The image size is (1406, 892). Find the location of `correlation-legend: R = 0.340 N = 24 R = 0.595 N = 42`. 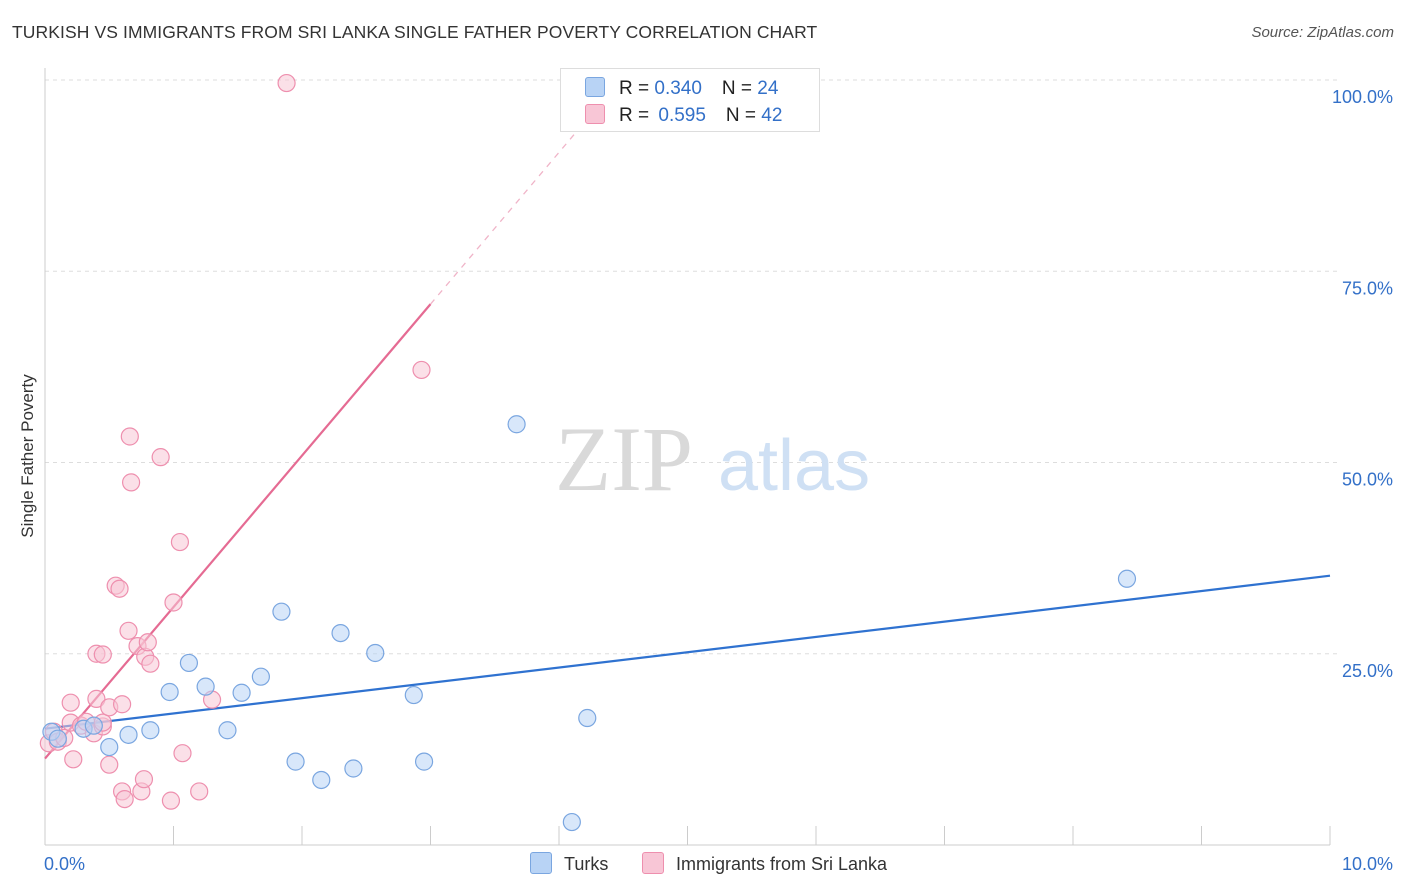

correlation-legend: R = 0.340 N = 24 R = 0.595 N = 42 is located at coordinates (690, 100).